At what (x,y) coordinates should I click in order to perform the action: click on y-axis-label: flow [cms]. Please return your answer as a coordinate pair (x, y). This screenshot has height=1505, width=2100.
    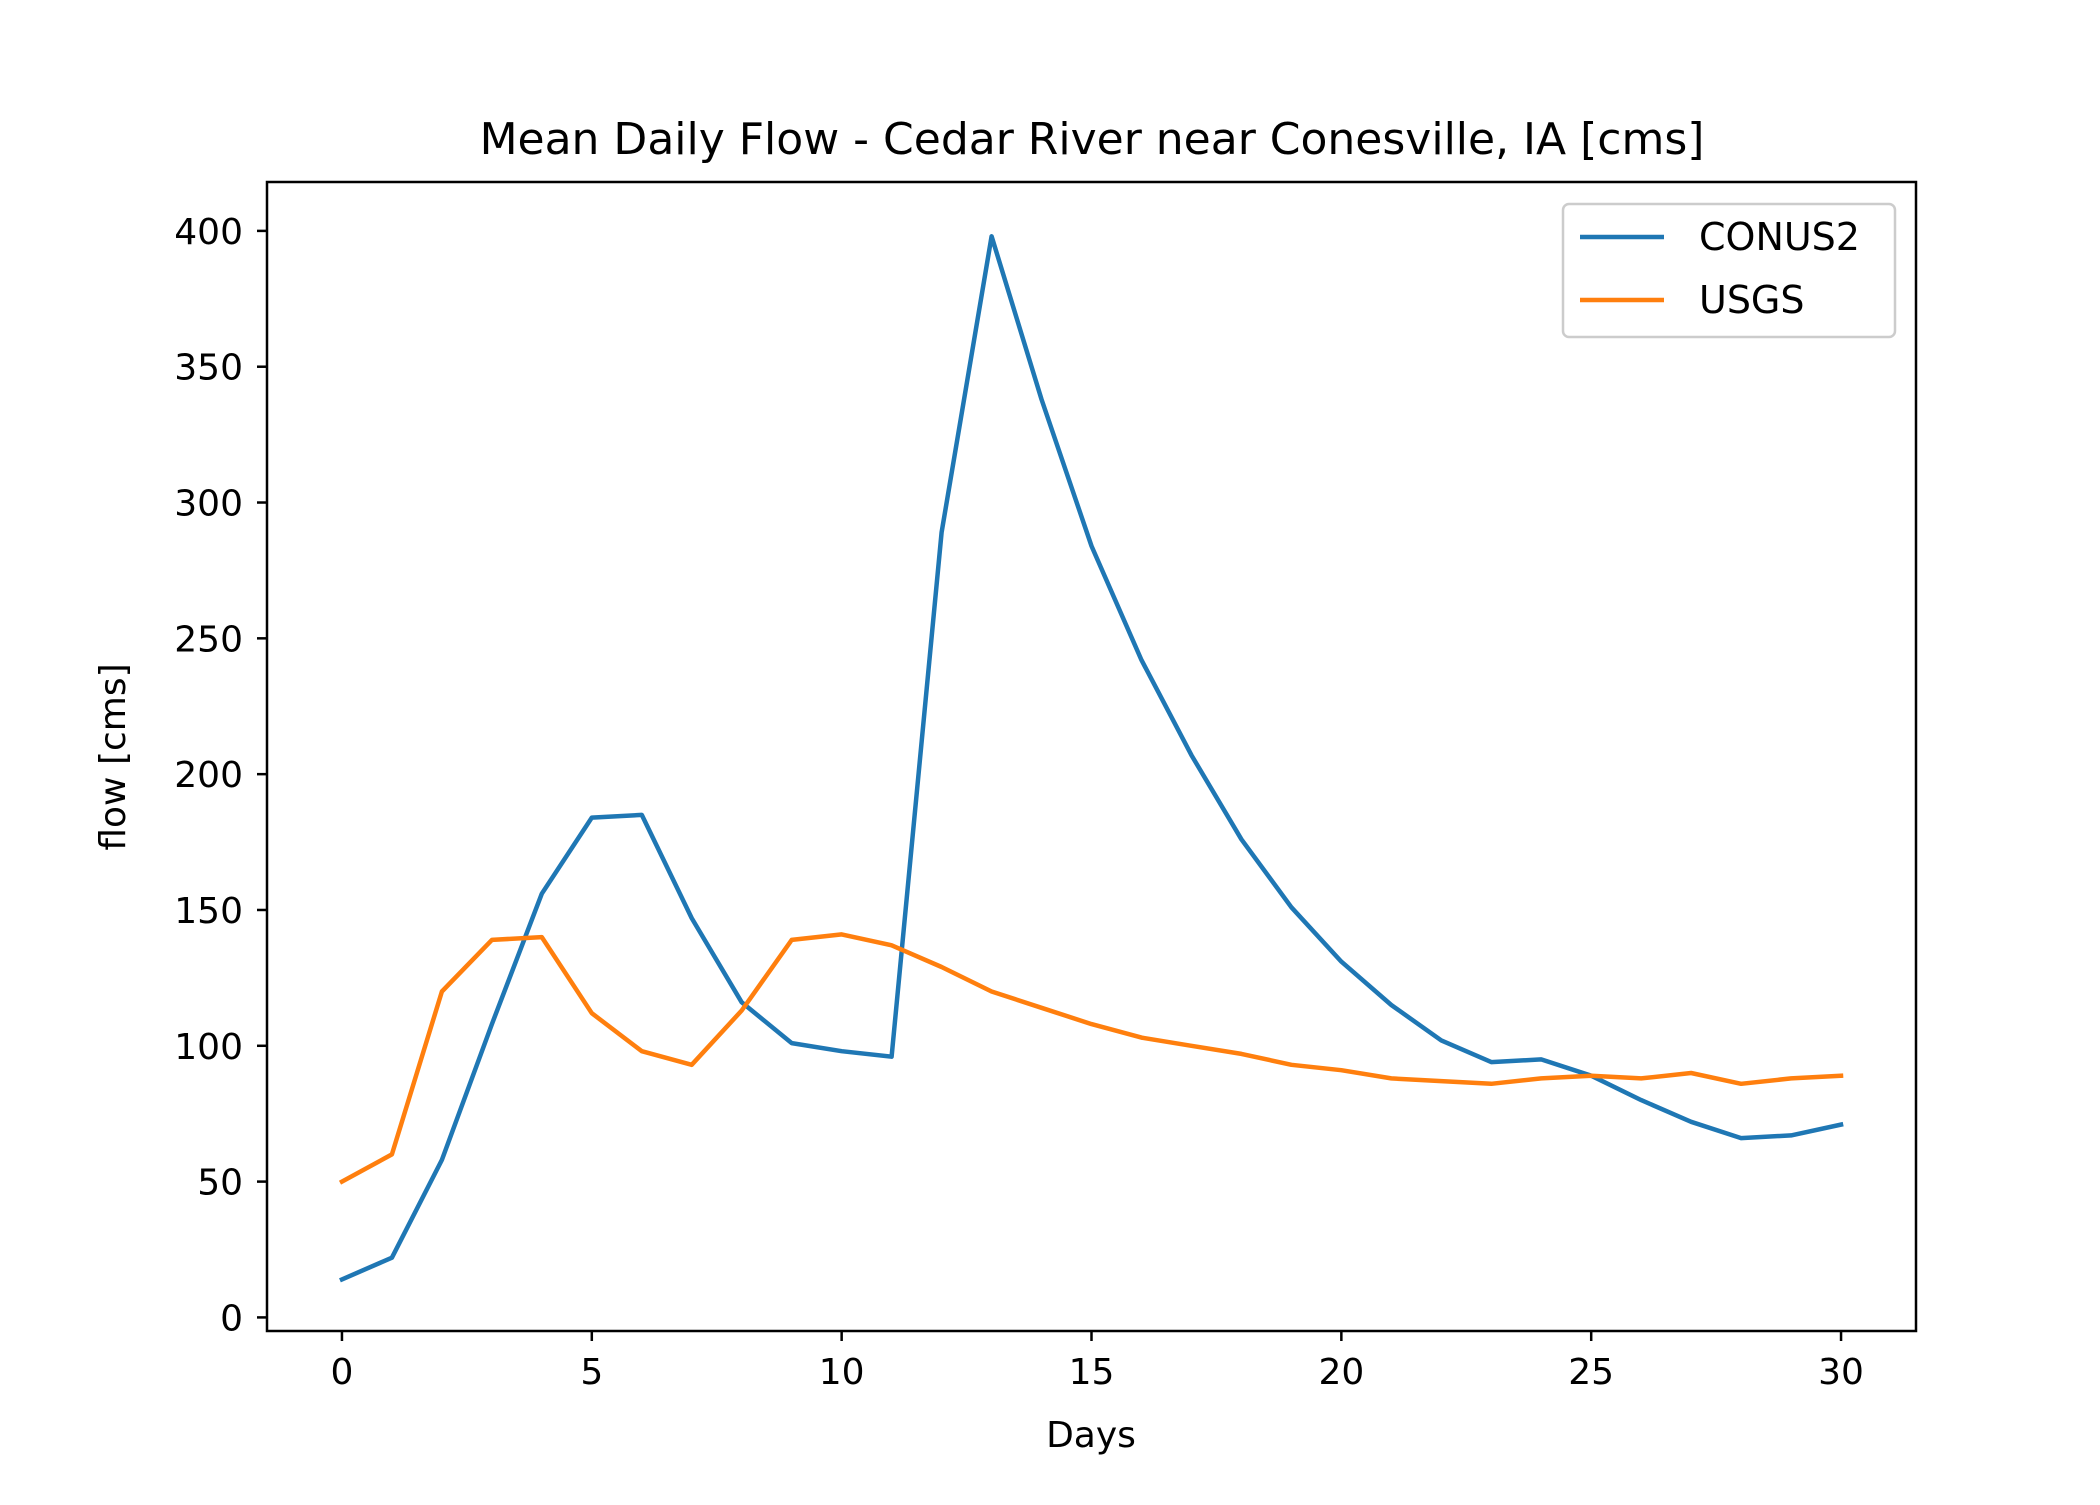
    Looking at the image, I should click on (113, 756).